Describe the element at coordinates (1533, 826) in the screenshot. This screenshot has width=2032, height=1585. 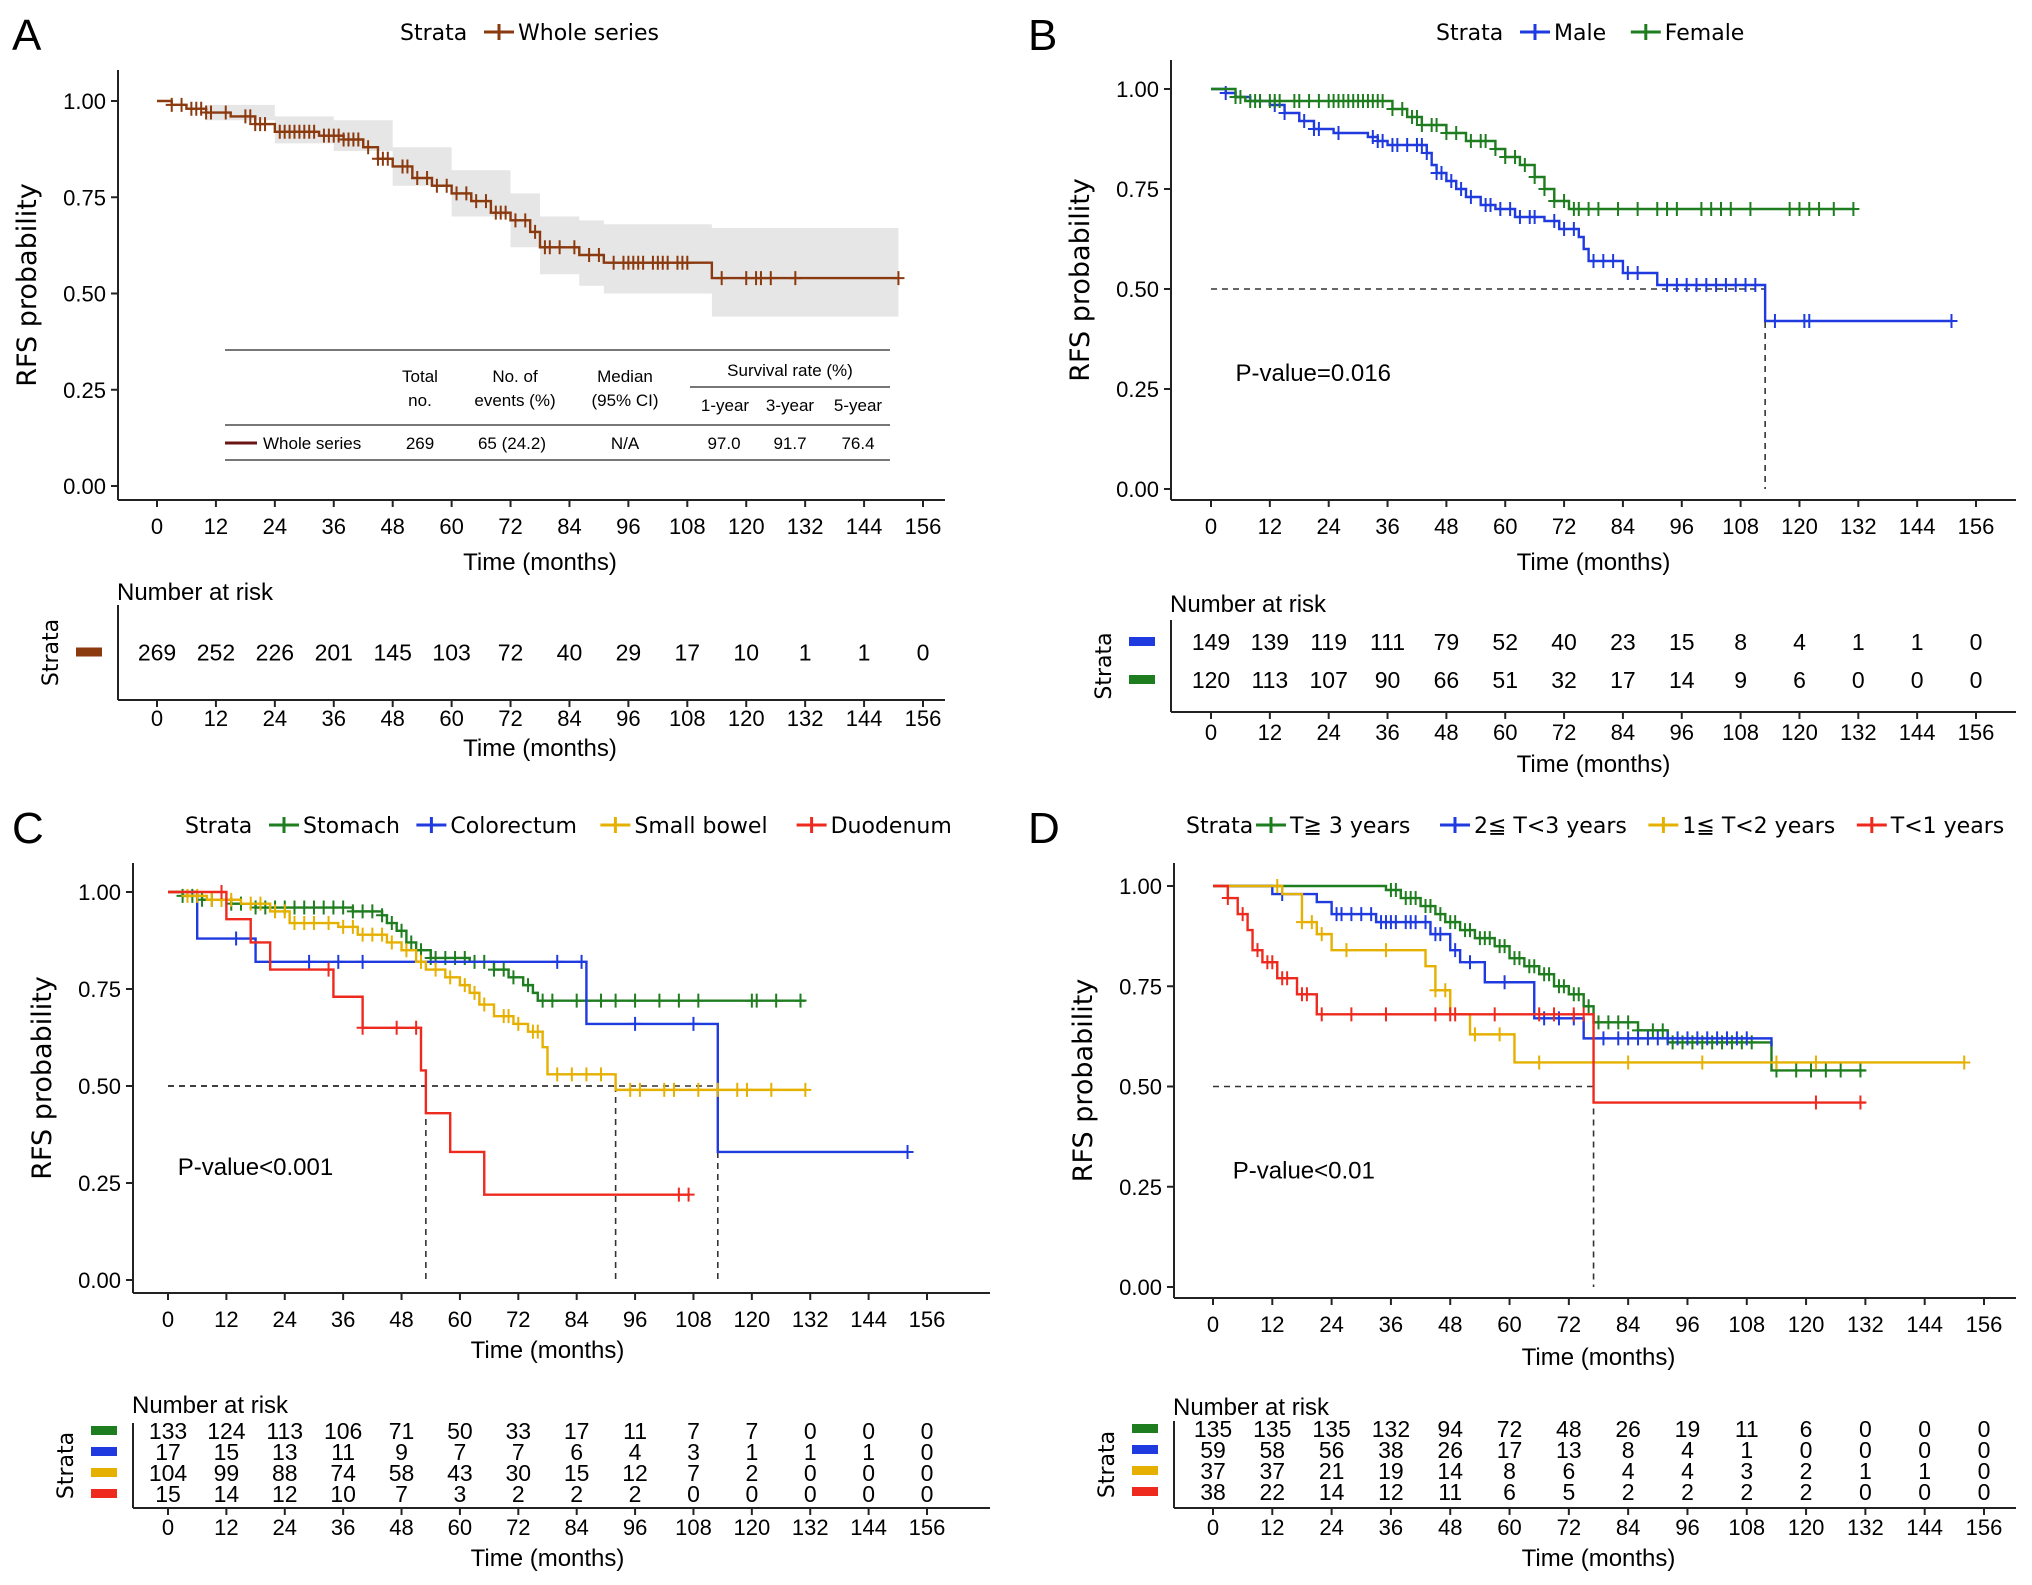
I see `legend-item: 2≦ T<3 years` at that location.